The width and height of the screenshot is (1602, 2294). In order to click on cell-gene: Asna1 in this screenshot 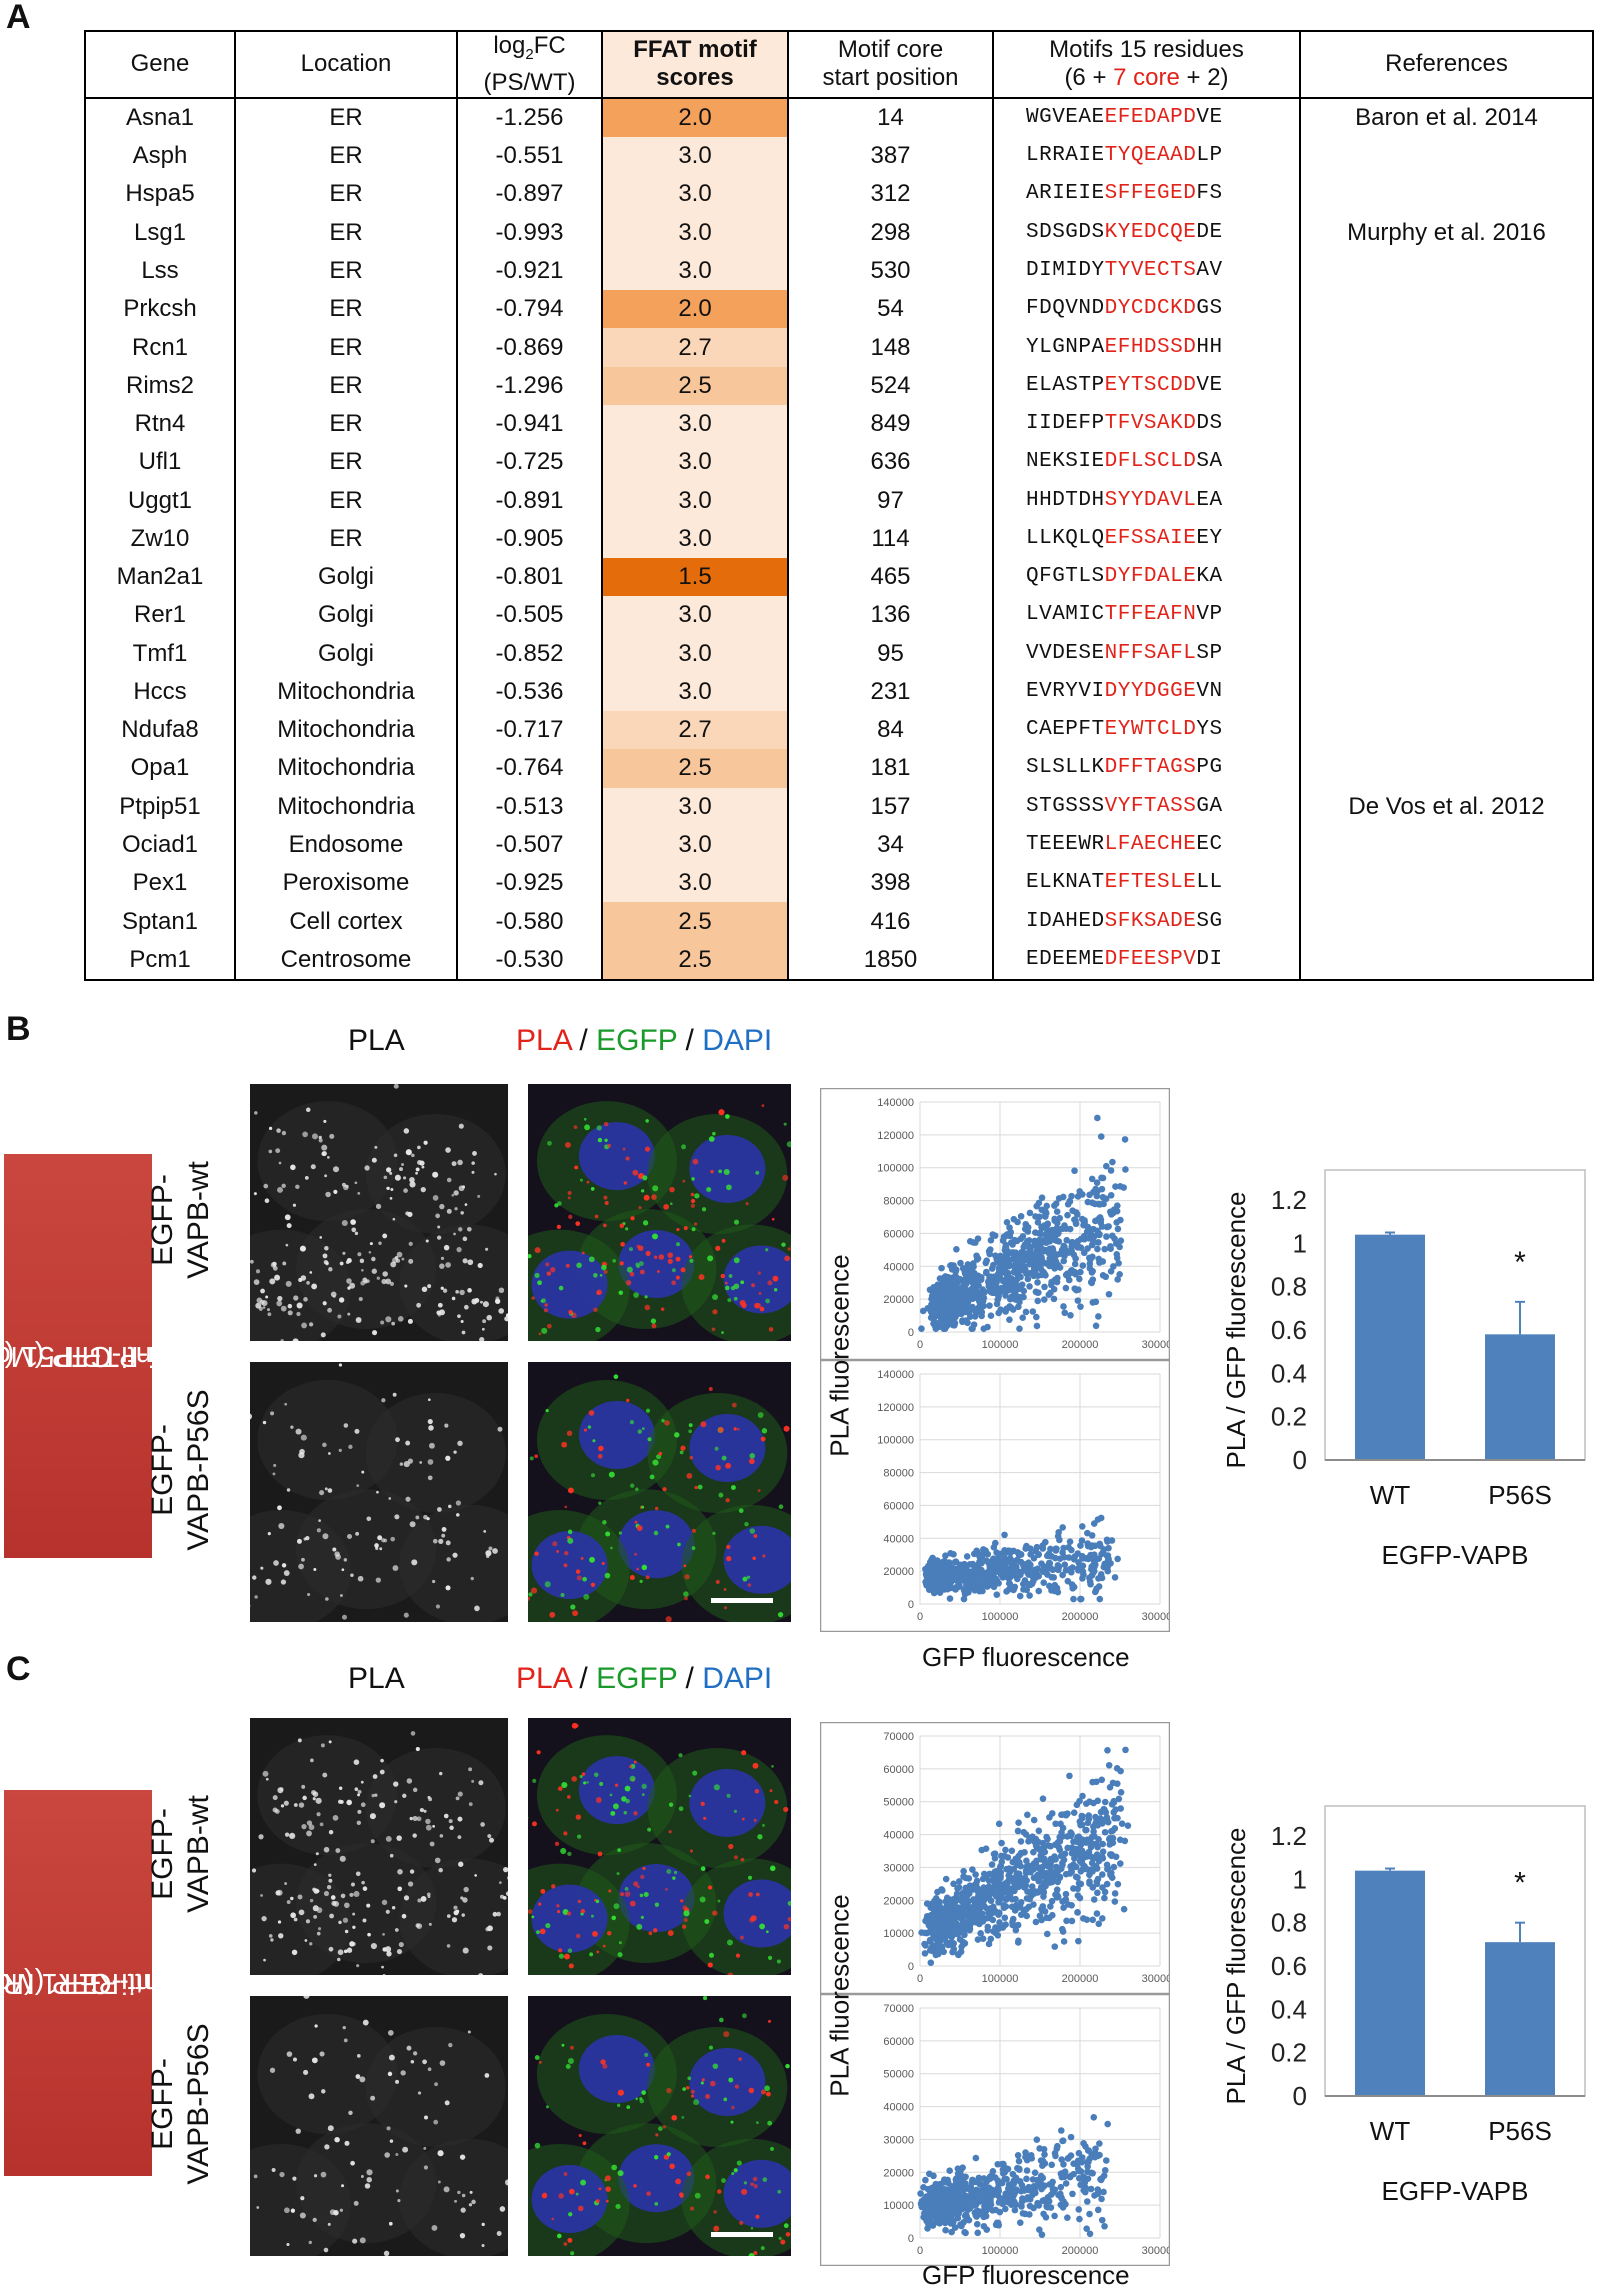, I will do `click(160, 117)`.